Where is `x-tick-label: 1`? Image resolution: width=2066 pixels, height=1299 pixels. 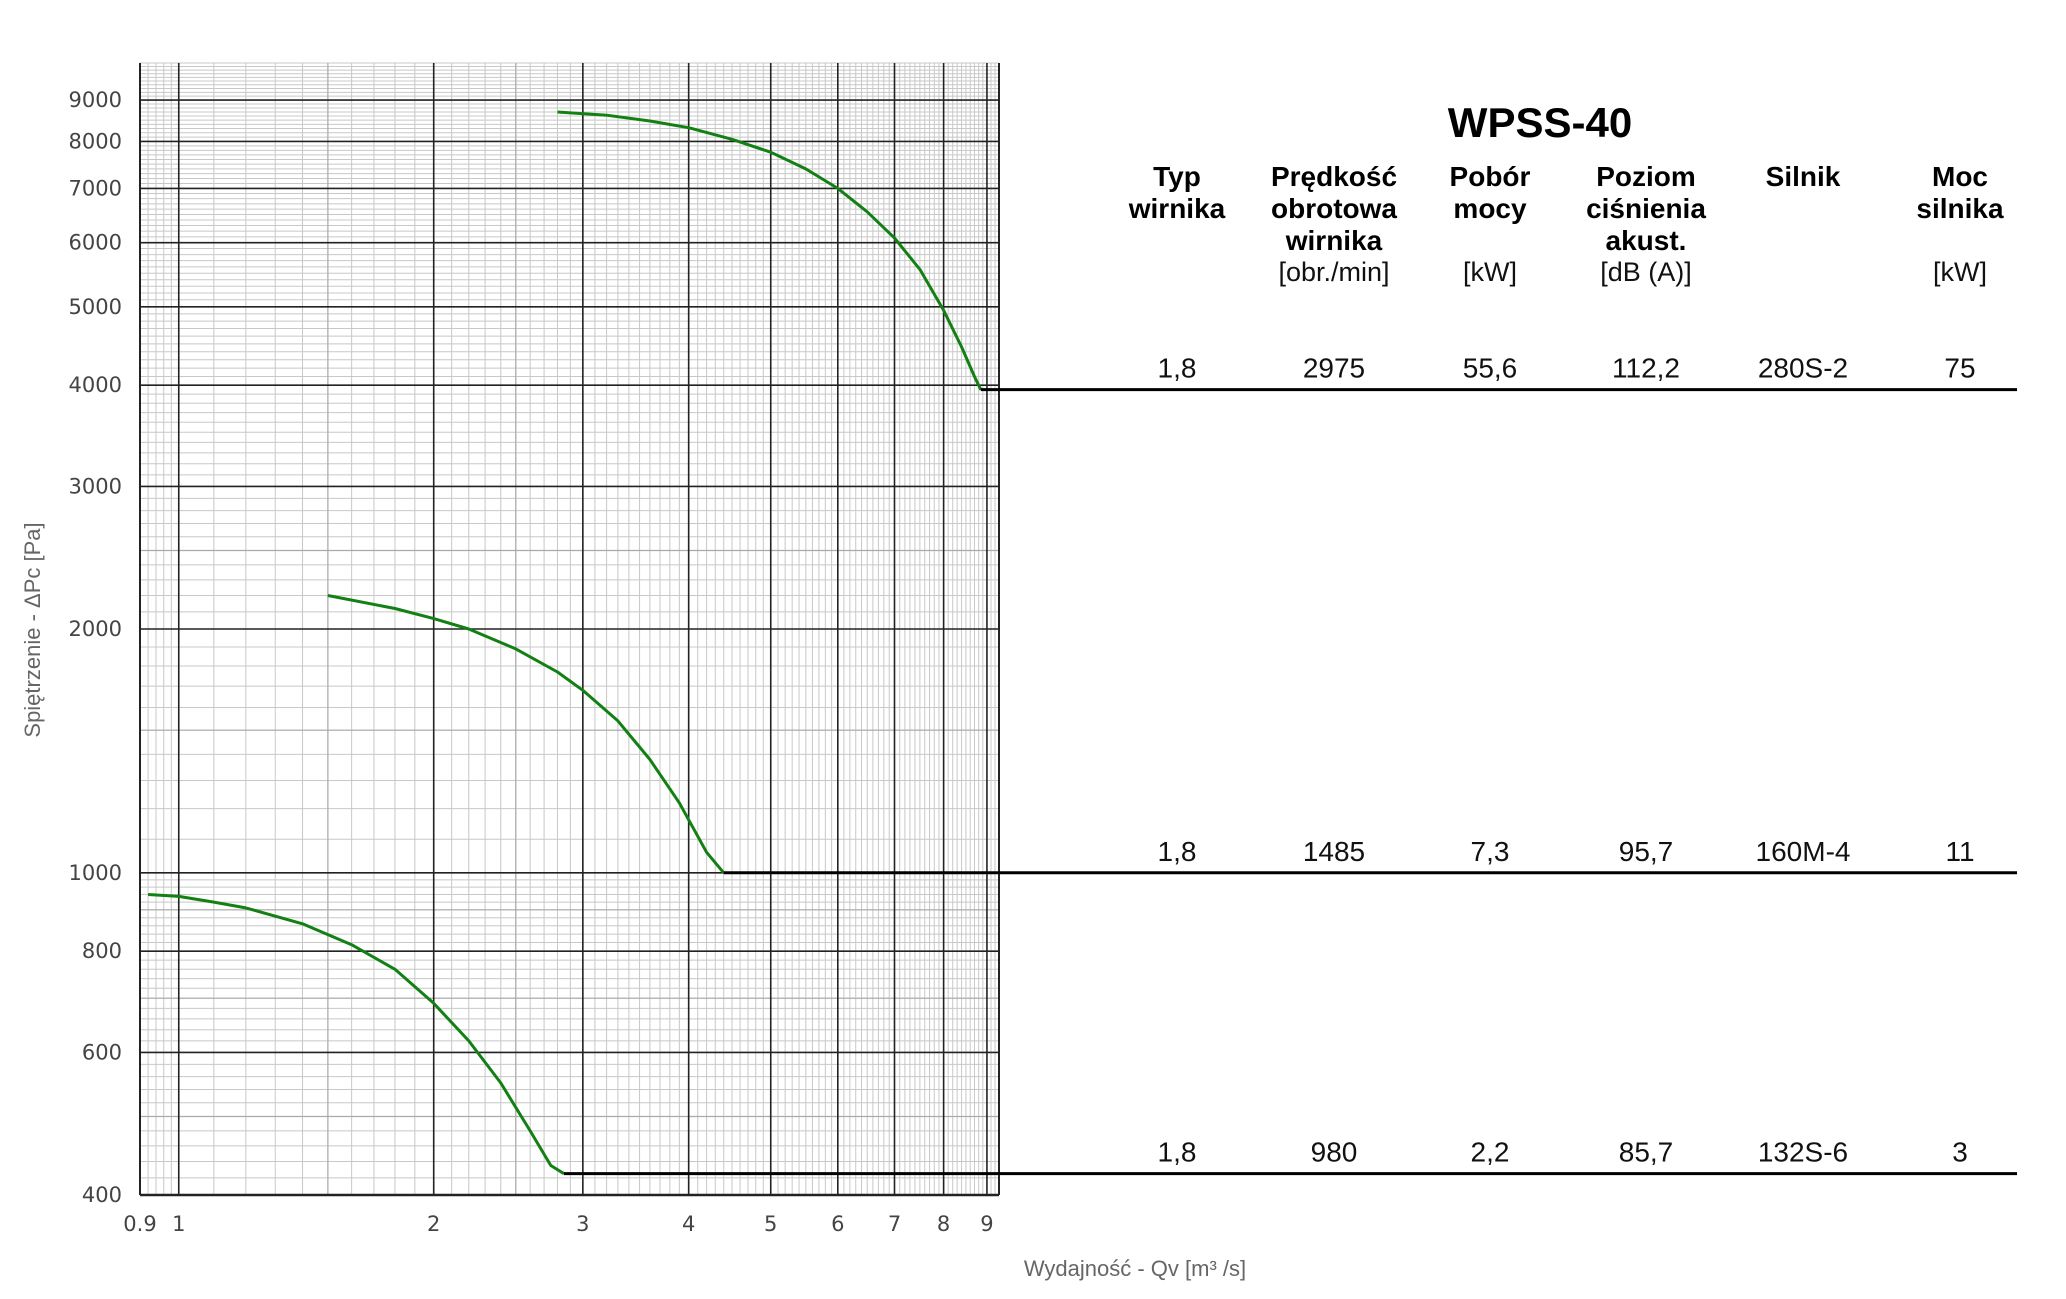
x-tick-label: 1 is located at coordinates (178, 1224).